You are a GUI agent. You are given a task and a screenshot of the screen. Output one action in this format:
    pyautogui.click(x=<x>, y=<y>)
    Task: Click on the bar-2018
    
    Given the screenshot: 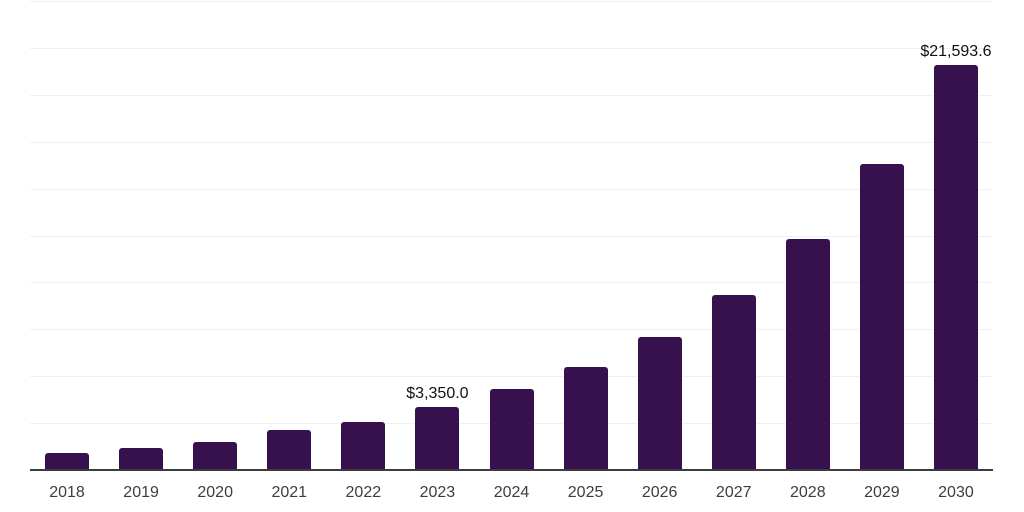 What is the action you would take?
    pyautogui.click(x=67, y=461)
    